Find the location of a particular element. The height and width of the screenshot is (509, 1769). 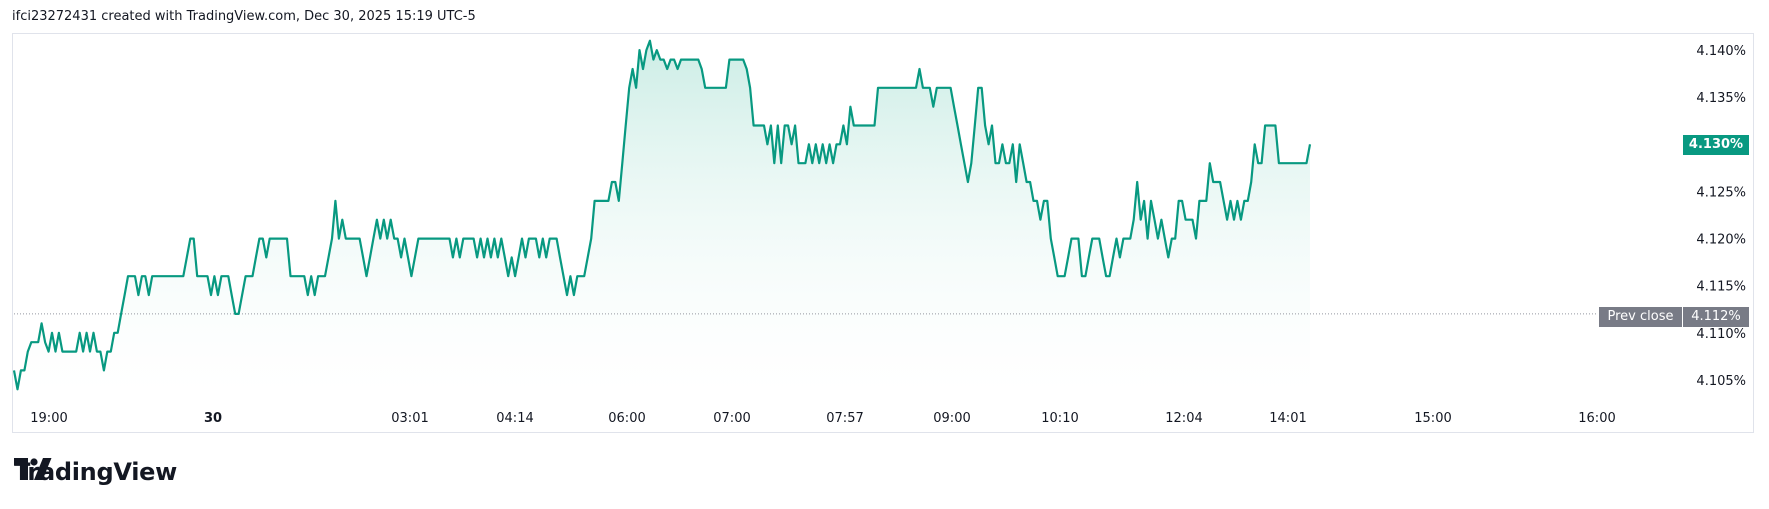

x-tick-label: 30 is located at coordinates (213, 418).